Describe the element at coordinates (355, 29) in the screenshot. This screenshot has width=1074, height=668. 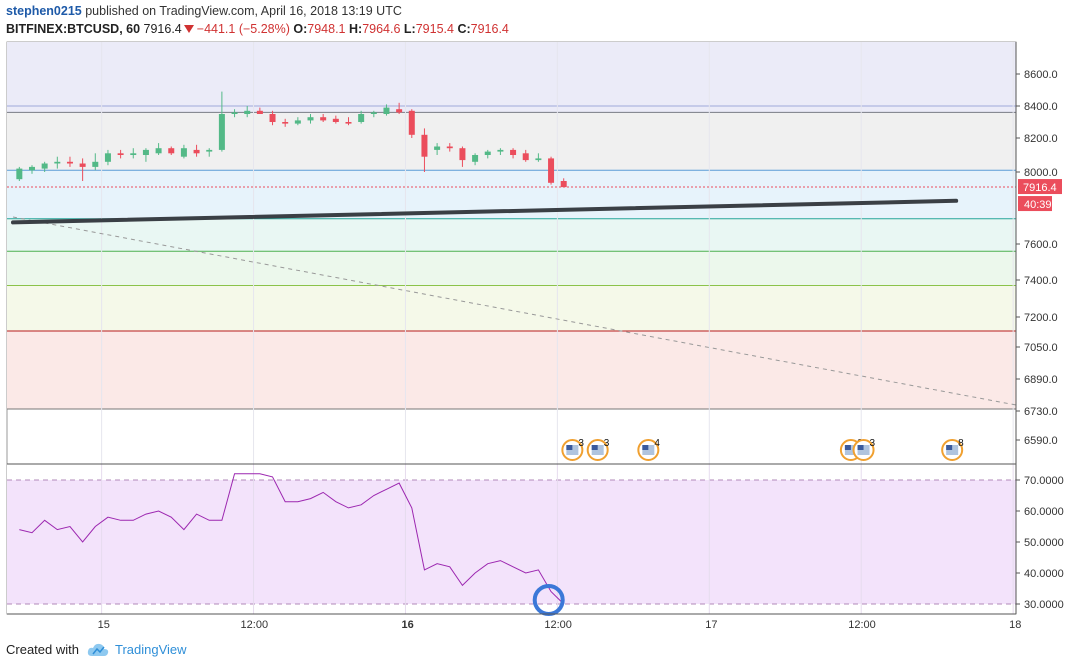
I see `high-label: H:` at that location.